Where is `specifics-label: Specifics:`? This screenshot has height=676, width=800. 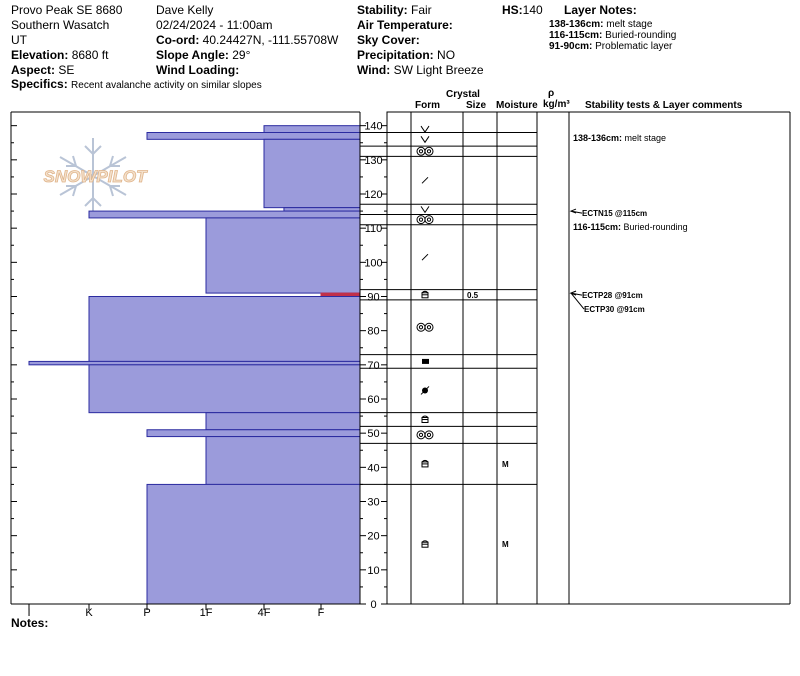
specifics-label: Specifics: is located at coordinates (39, 84).